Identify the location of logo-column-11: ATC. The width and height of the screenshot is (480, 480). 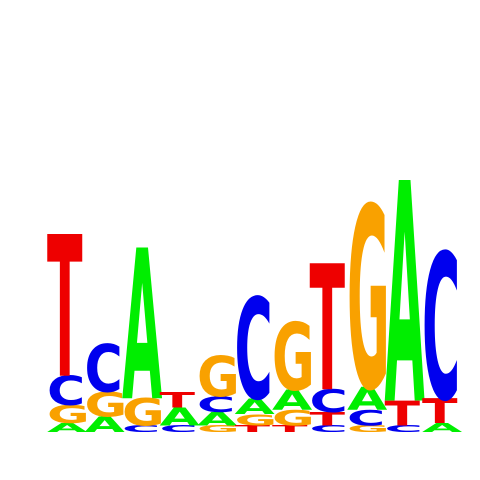
(442, 329).